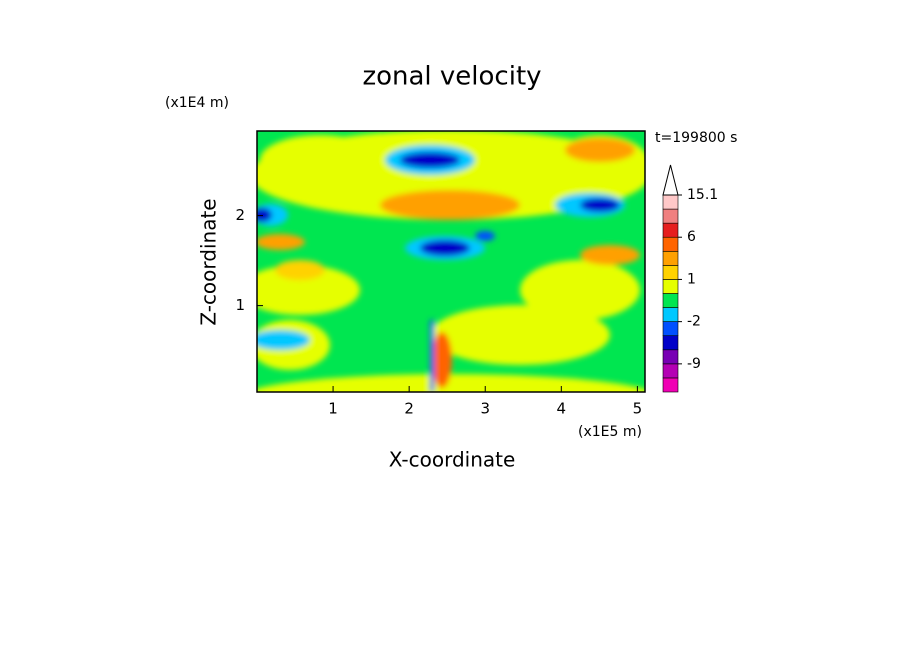 The width and height of the screenshot is (904, 654). Describe the element at coordinates (694, 364) in the screenshot. I see `colorbar-tick-label: -9` at that location.